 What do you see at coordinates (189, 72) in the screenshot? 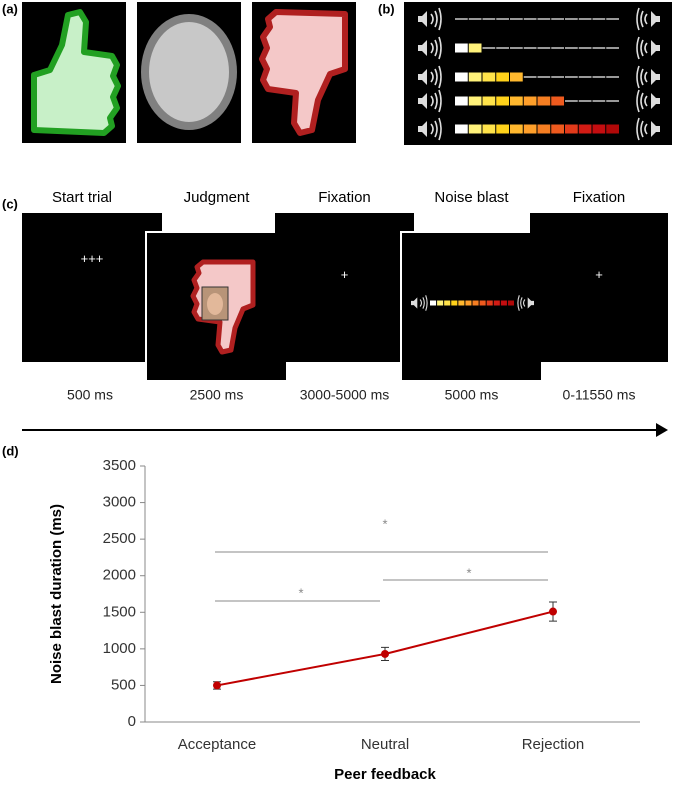
I see `feedback-icons` at bounding box center [189, 72].